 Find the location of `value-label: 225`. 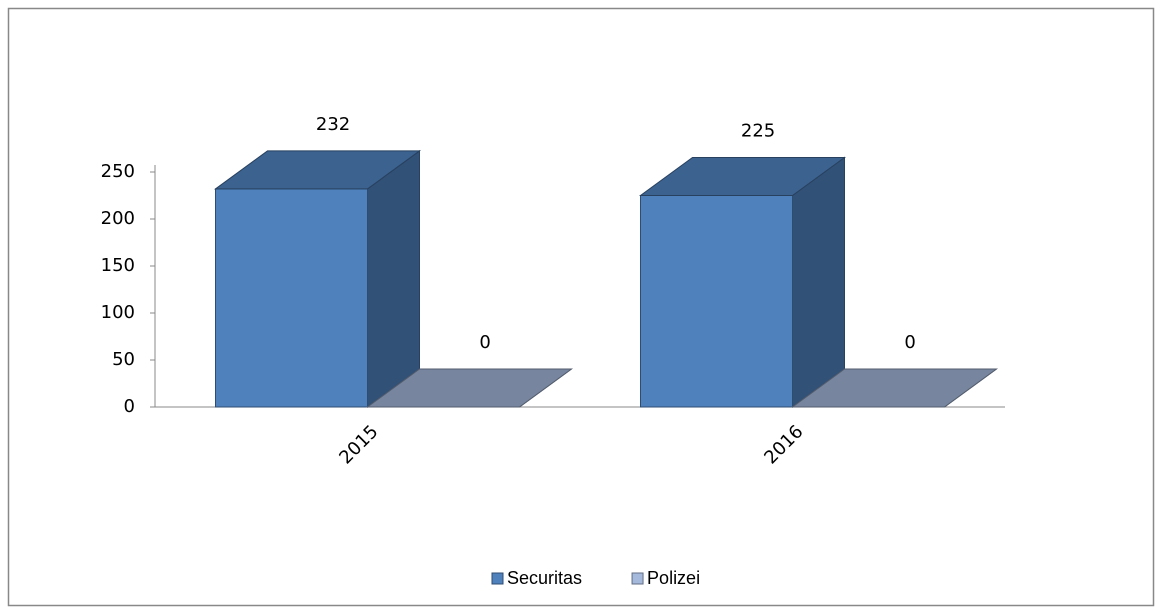

value-label: 225 is located at coordinates (758, 131).